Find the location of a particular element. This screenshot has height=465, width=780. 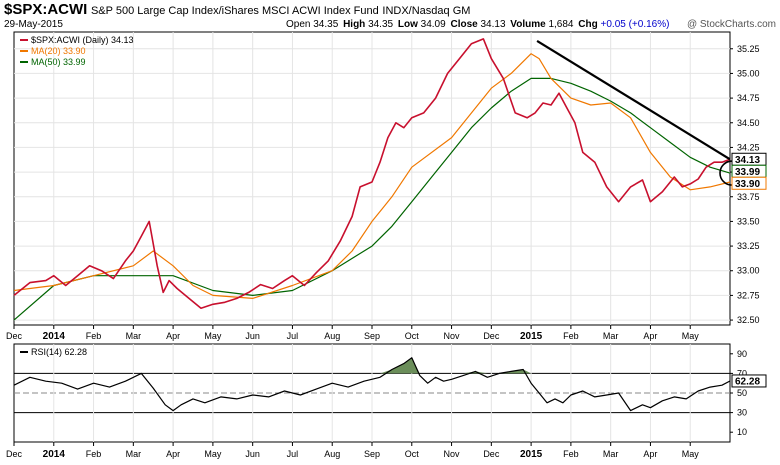

close-value: 34.13 is located at coordinates (493, 24).